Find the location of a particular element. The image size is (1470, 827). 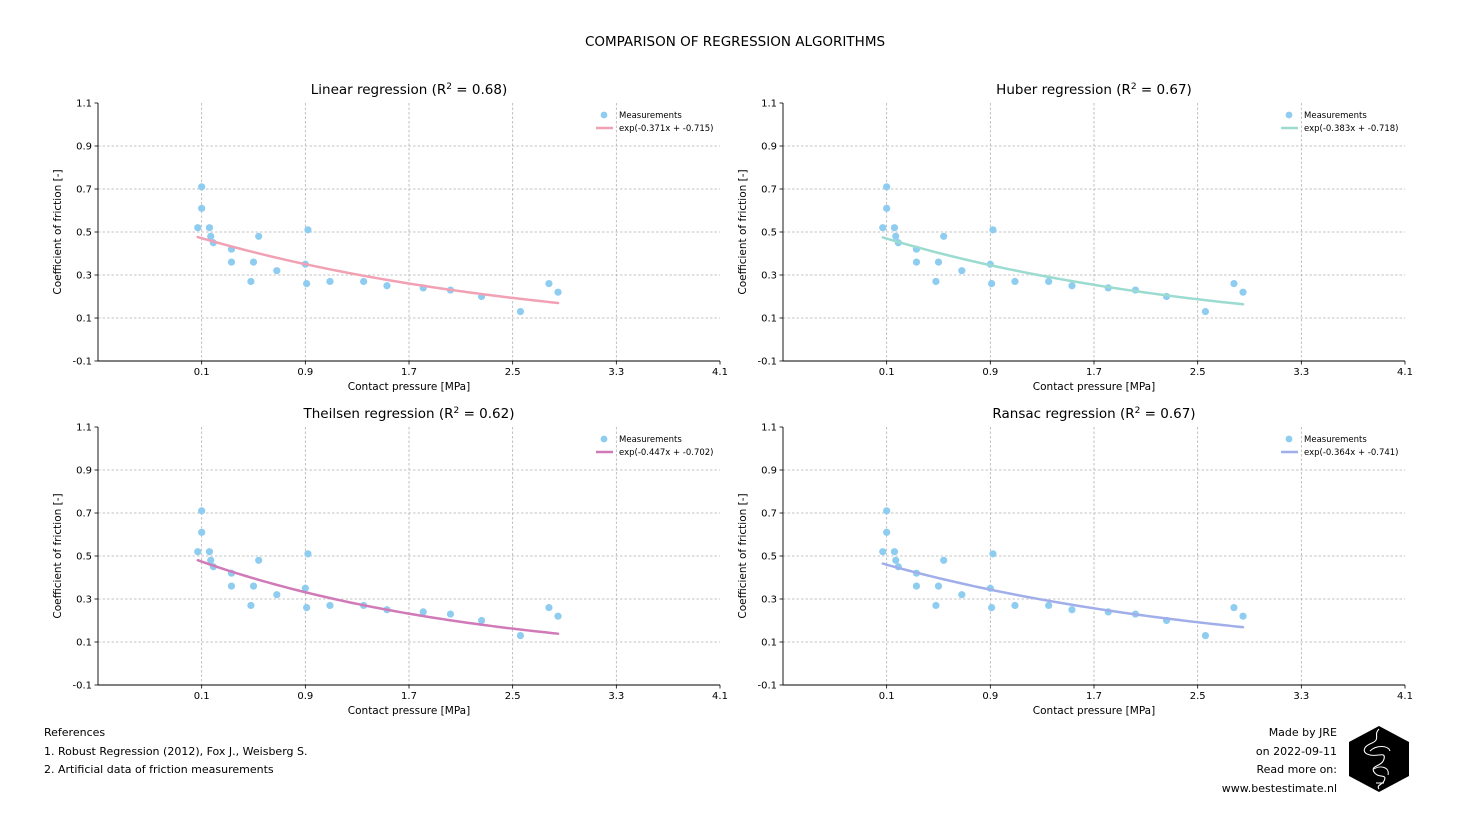

chart-title-rest: = 0.68) is located at coordinates (479, 90).